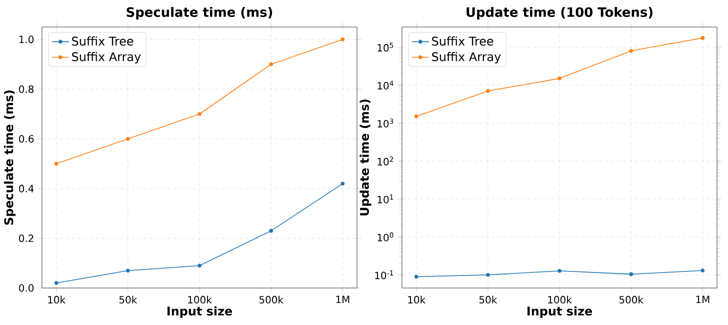  Describe the element at coordinates (386, 199) in the screenshot. I see `y-tick-label: 10$^{1}$` at that location.